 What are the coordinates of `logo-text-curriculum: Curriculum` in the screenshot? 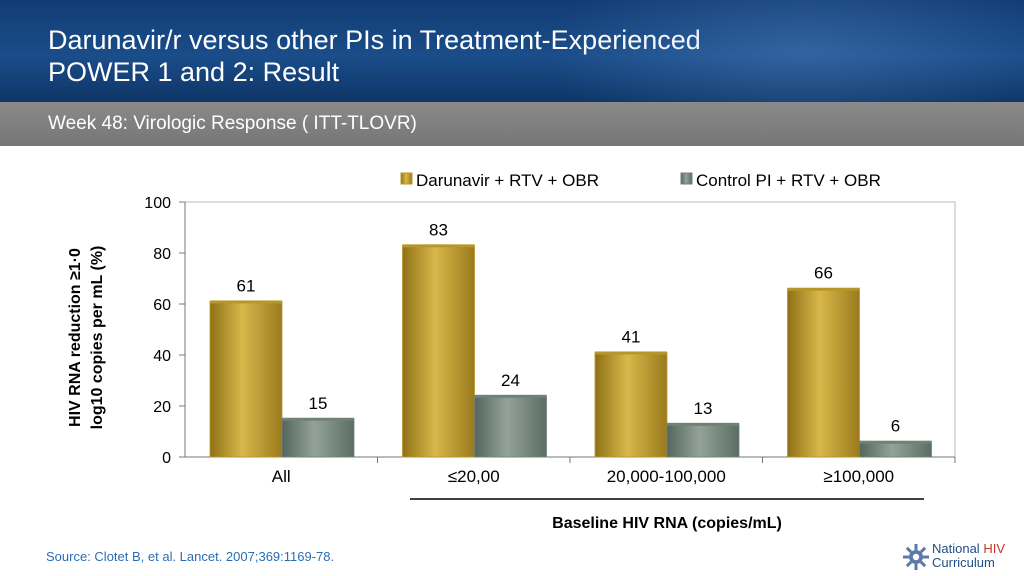 It's located at (963, 562).